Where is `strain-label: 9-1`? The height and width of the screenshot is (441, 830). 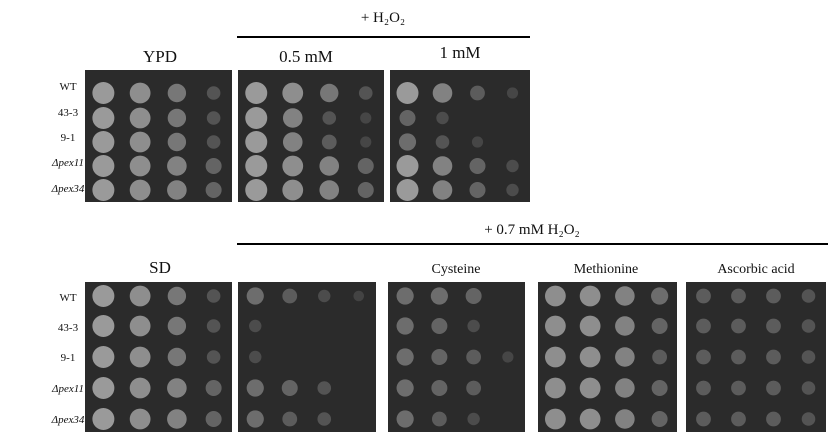 strain-label: 9-1 is located at coordinates (68, 358).